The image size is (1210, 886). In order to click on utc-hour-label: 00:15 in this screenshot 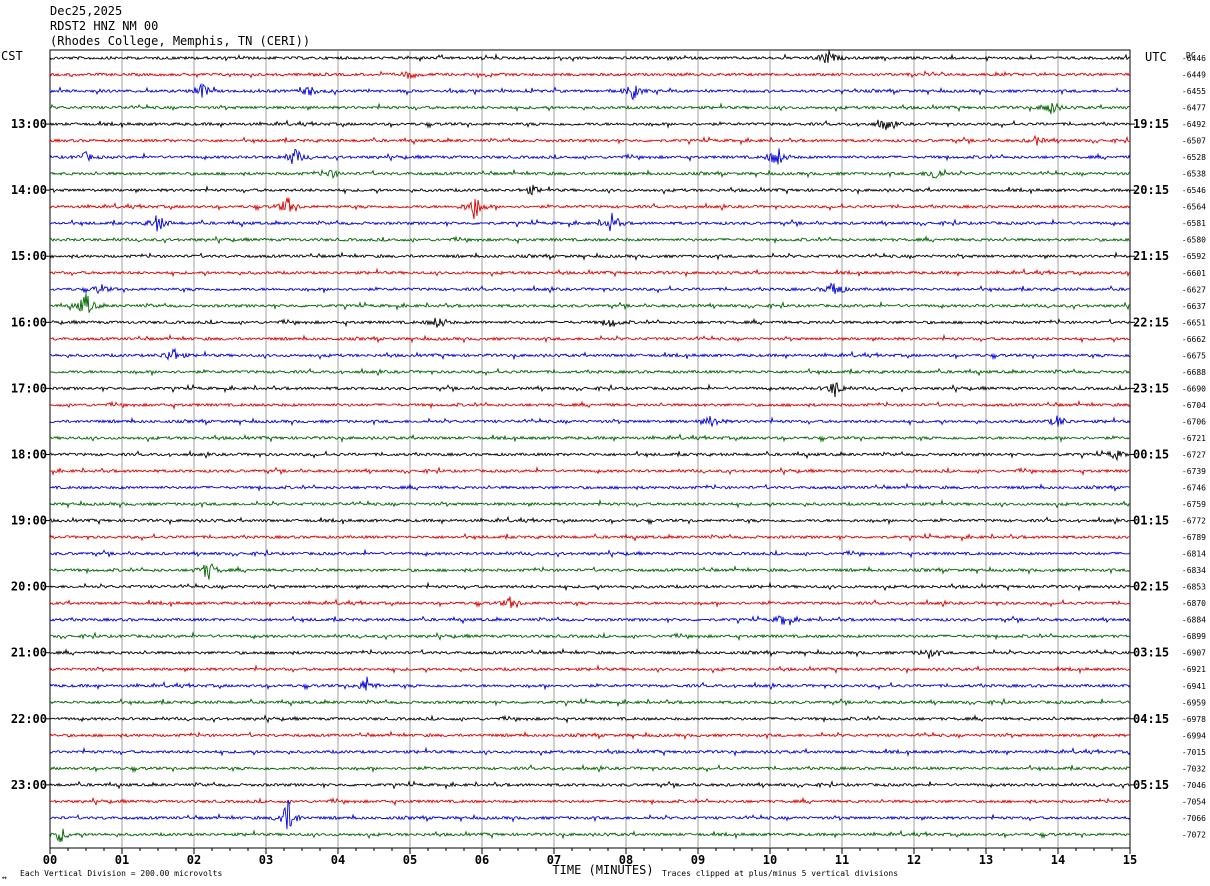, I will do `click(1151, 454)`.